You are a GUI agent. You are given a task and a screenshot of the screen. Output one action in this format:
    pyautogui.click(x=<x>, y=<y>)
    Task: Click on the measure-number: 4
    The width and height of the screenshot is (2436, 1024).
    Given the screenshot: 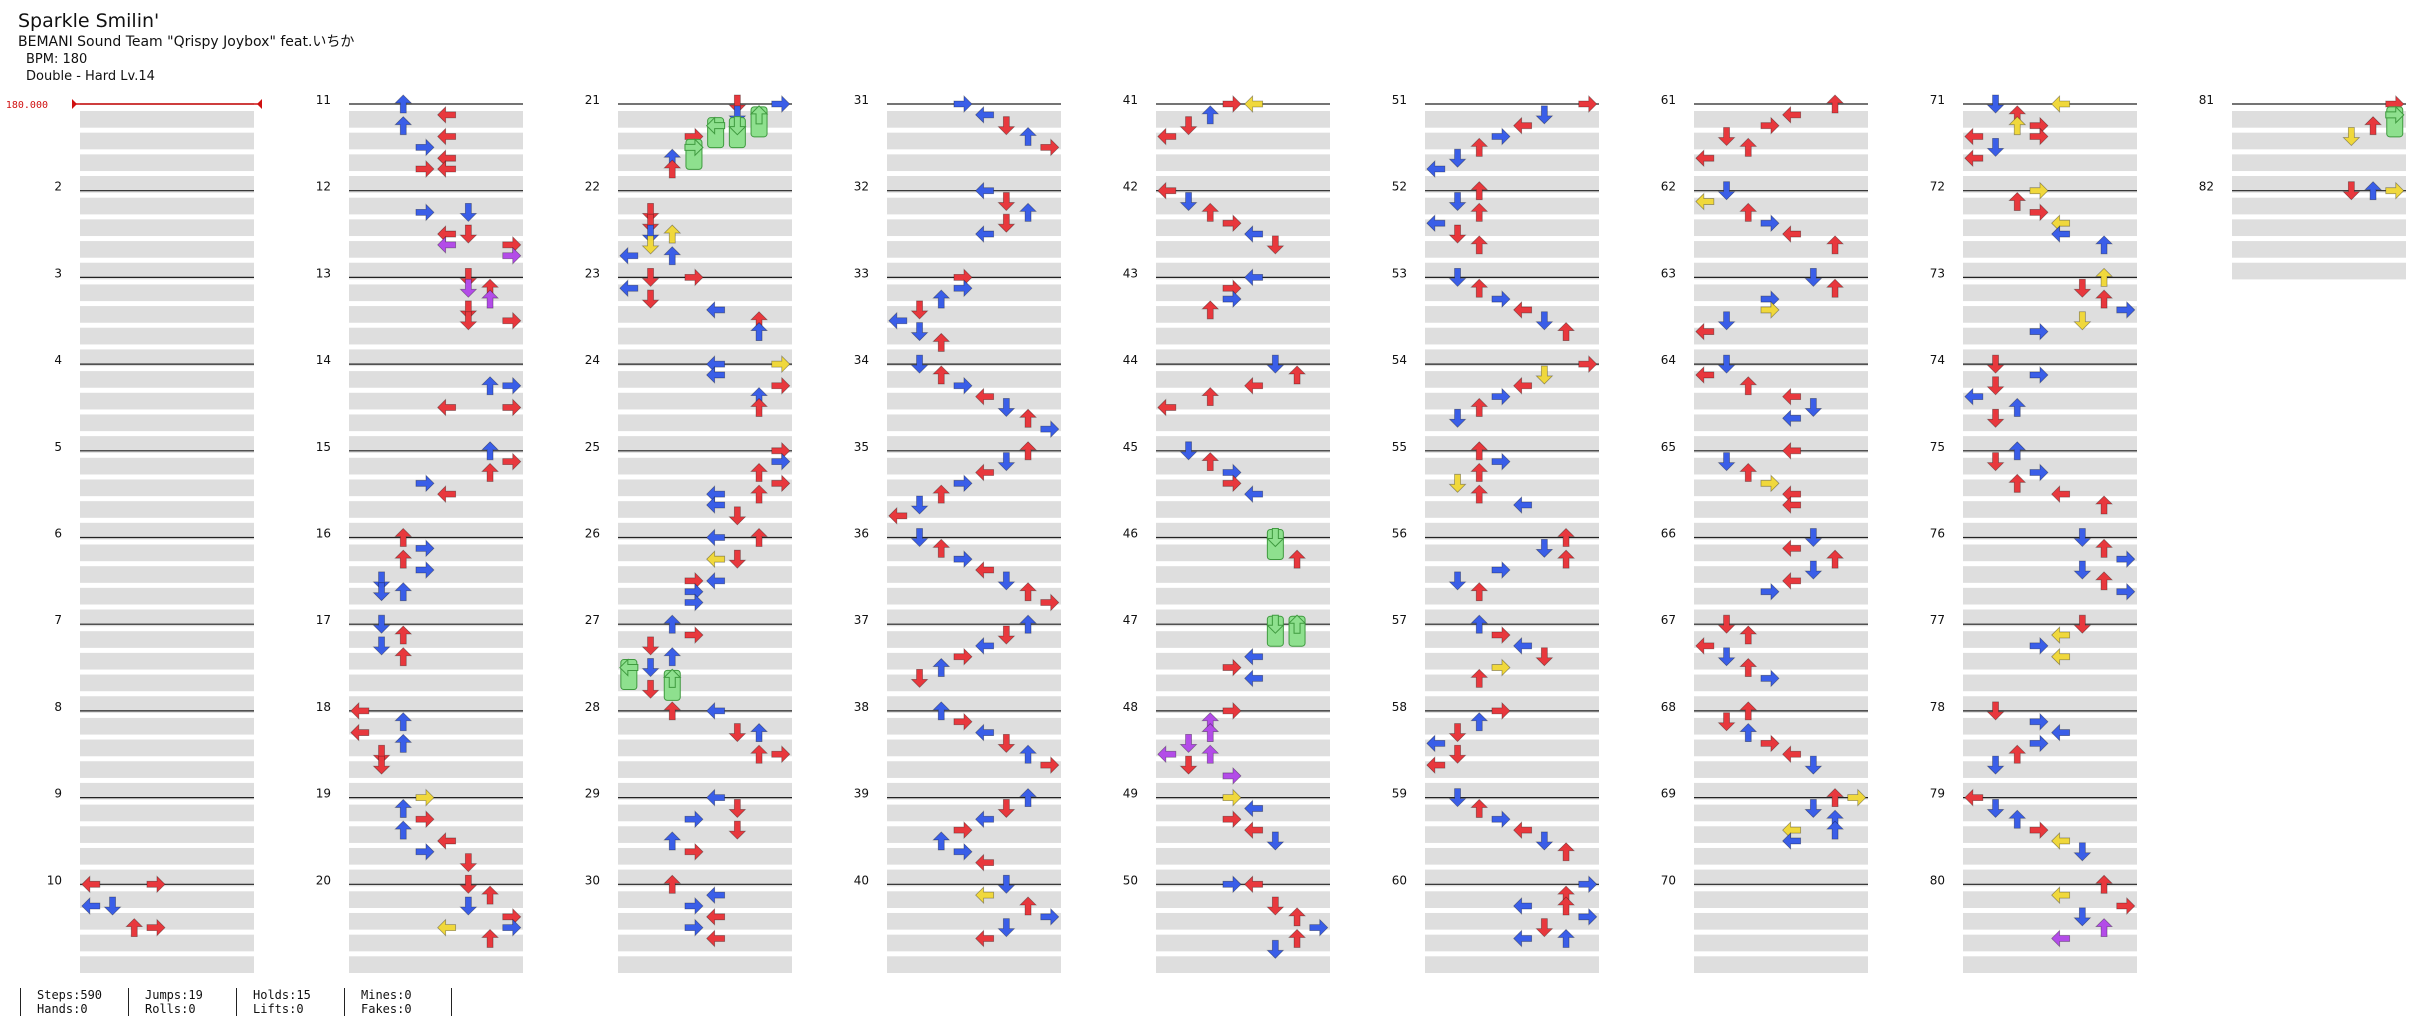 What is the action you would take?
    pyautogui.click(x=58, y=360)
    